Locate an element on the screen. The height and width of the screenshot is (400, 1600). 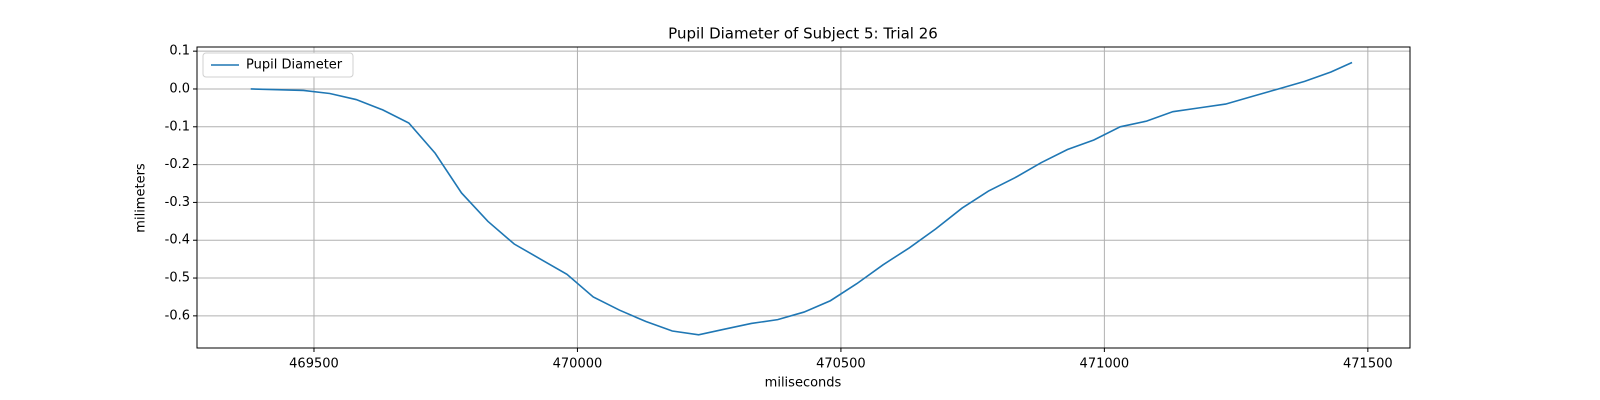
legend-box is located at coordinates (278, 65).